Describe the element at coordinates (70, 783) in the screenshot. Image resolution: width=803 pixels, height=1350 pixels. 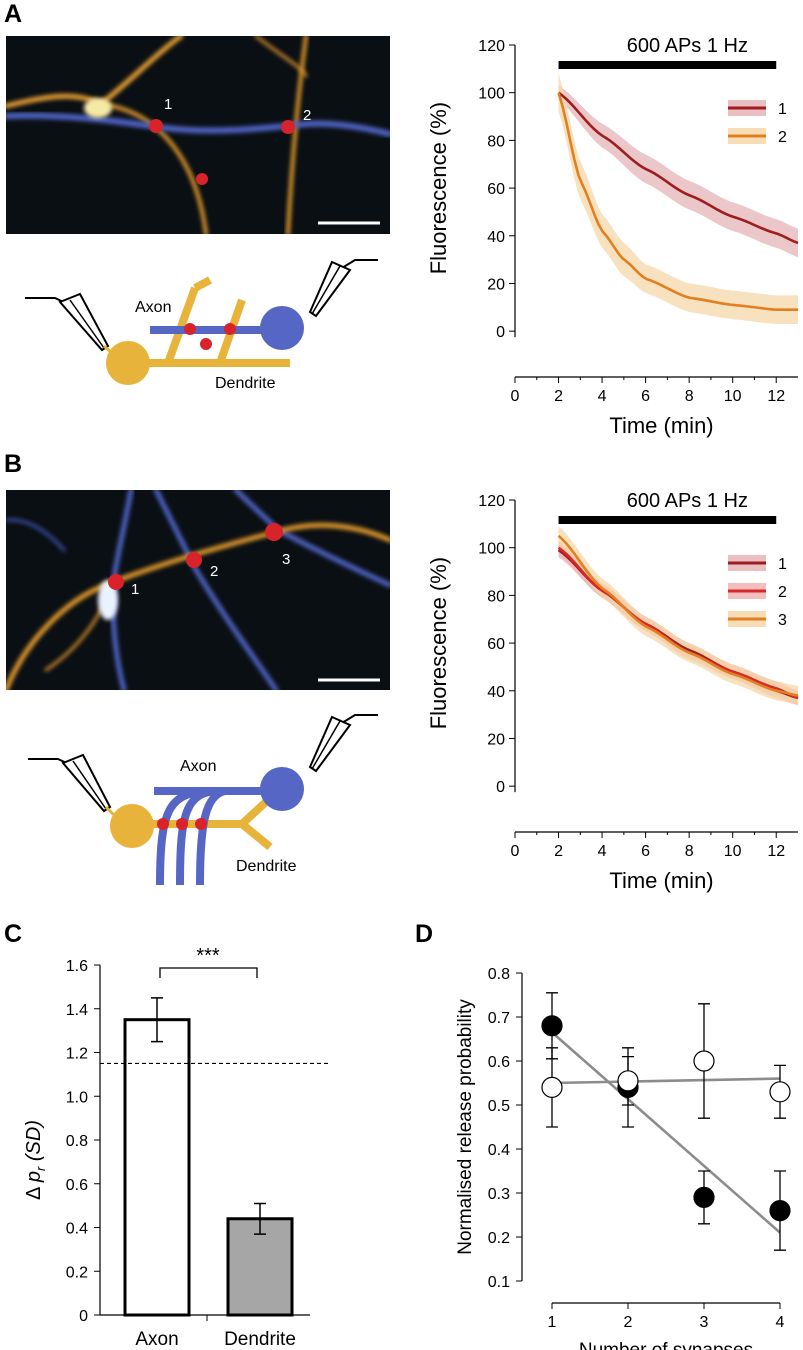
I see `electrode-left-b` at that location.